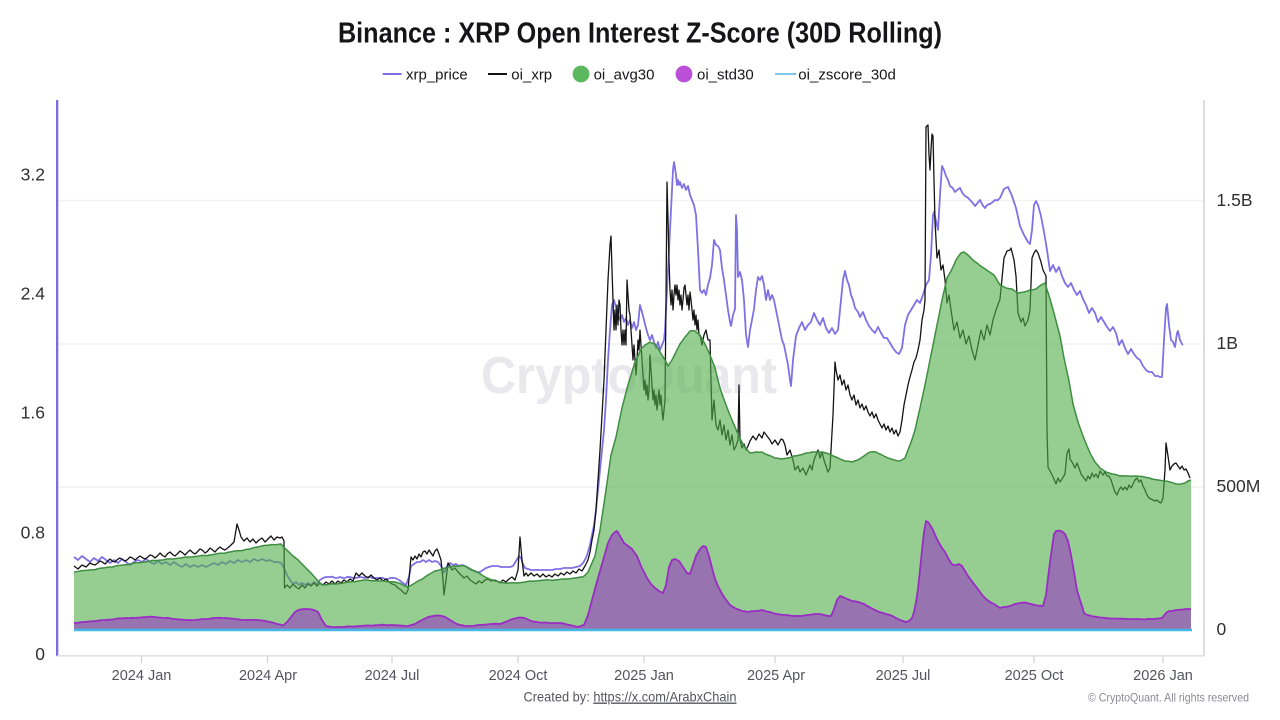 The height and width of the screenshot is (720, 1280). I want to click on svg-text: 1B, so click(1227, 343).